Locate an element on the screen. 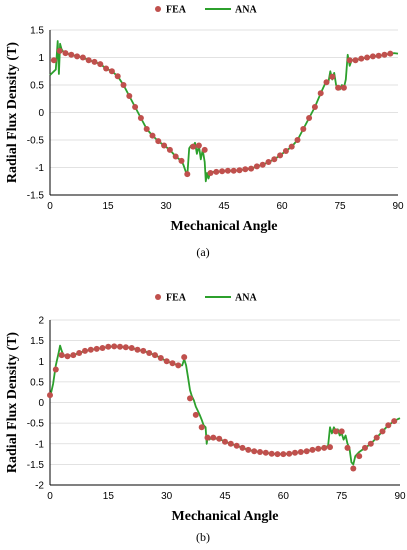 The width and height of the screenshot is (407, 550). y-axis-title: Radial Flux Density (T) is located at coordinates (12, 113).